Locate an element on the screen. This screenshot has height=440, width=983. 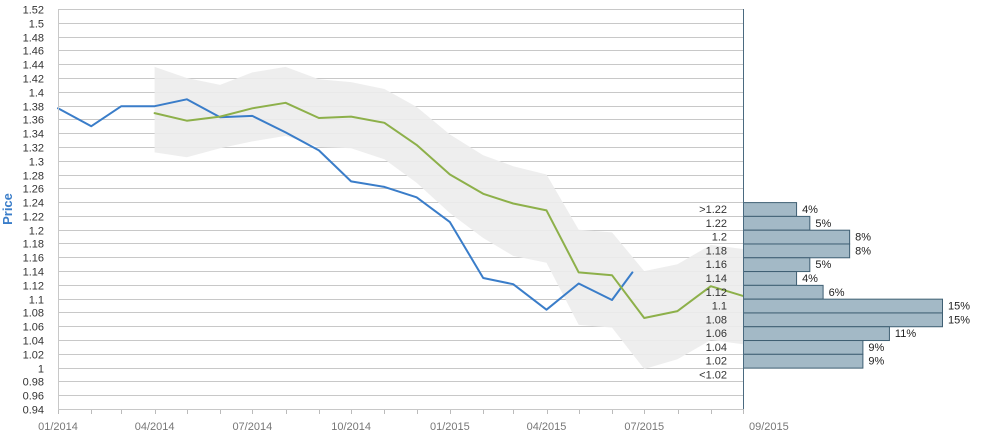
y-tick-label: 1.18 is located at coordinates (33, 245).